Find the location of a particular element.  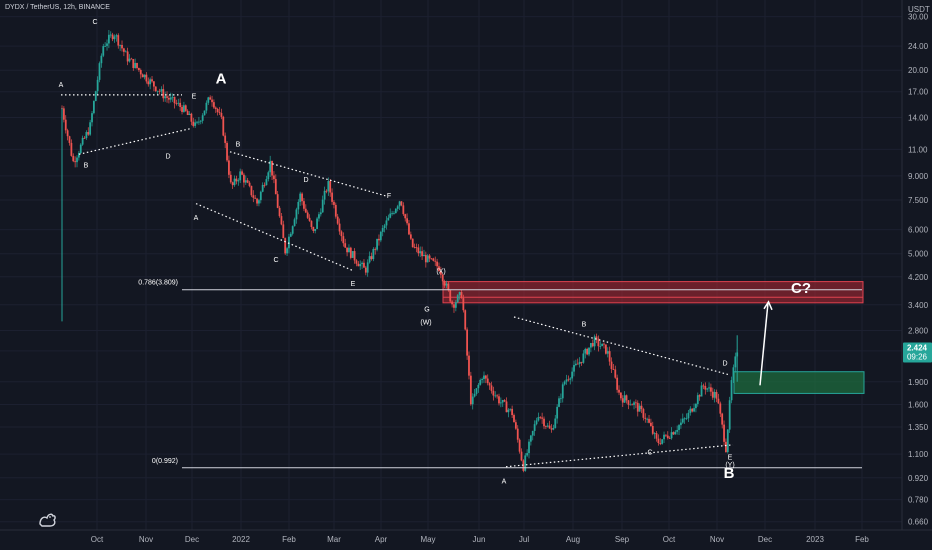

symbol-title: DYDX / TetherUS, 12h, BINANCE is located at coordinates (57, 7).